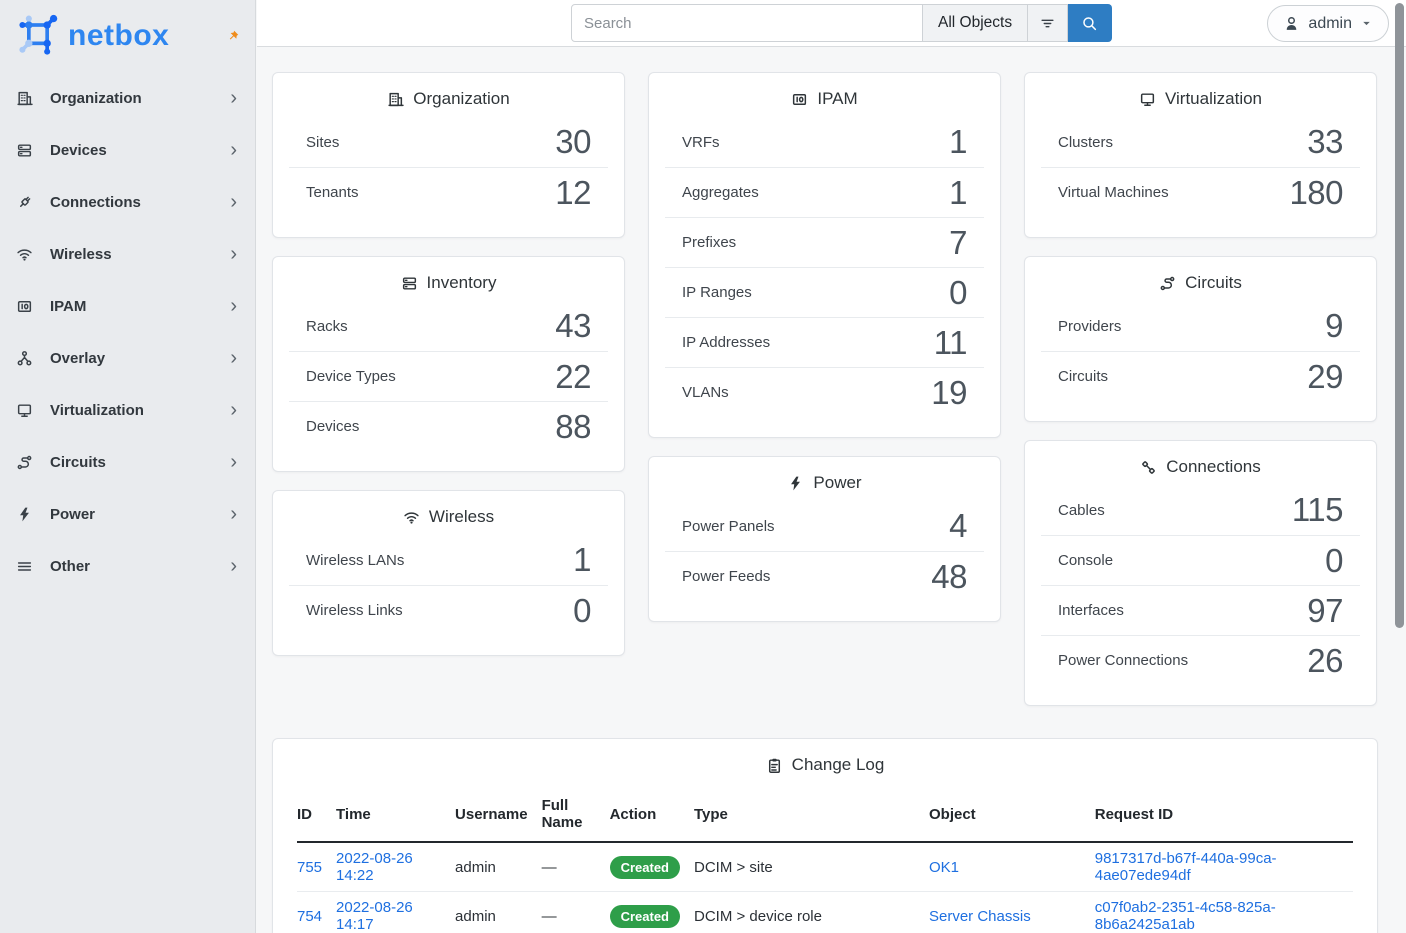  I want to click on stat-row-circuits: Circuits 29, so click(1200, 376).